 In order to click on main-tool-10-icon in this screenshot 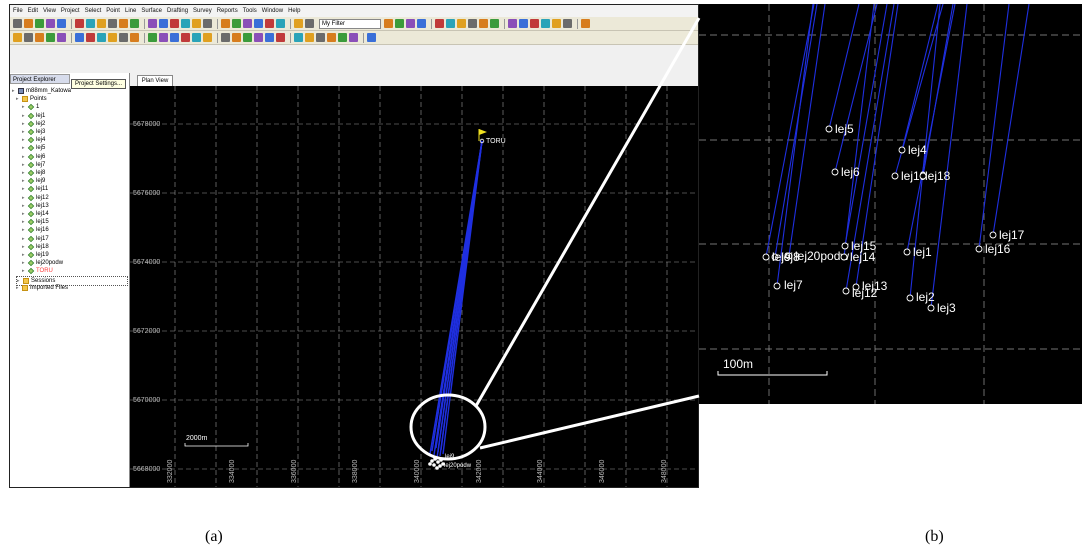, I will do `click(123, 23)`.